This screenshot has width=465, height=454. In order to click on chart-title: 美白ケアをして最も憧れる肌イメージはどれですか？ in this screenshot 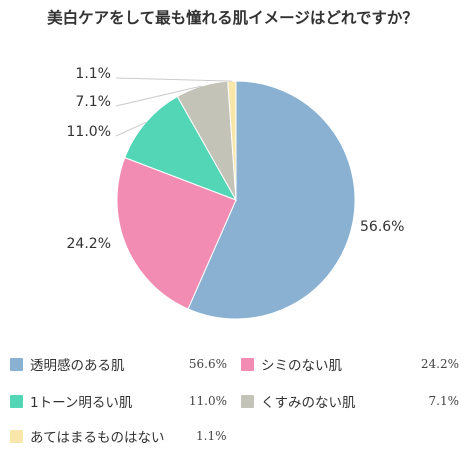, I will do `click(232, 18)`.